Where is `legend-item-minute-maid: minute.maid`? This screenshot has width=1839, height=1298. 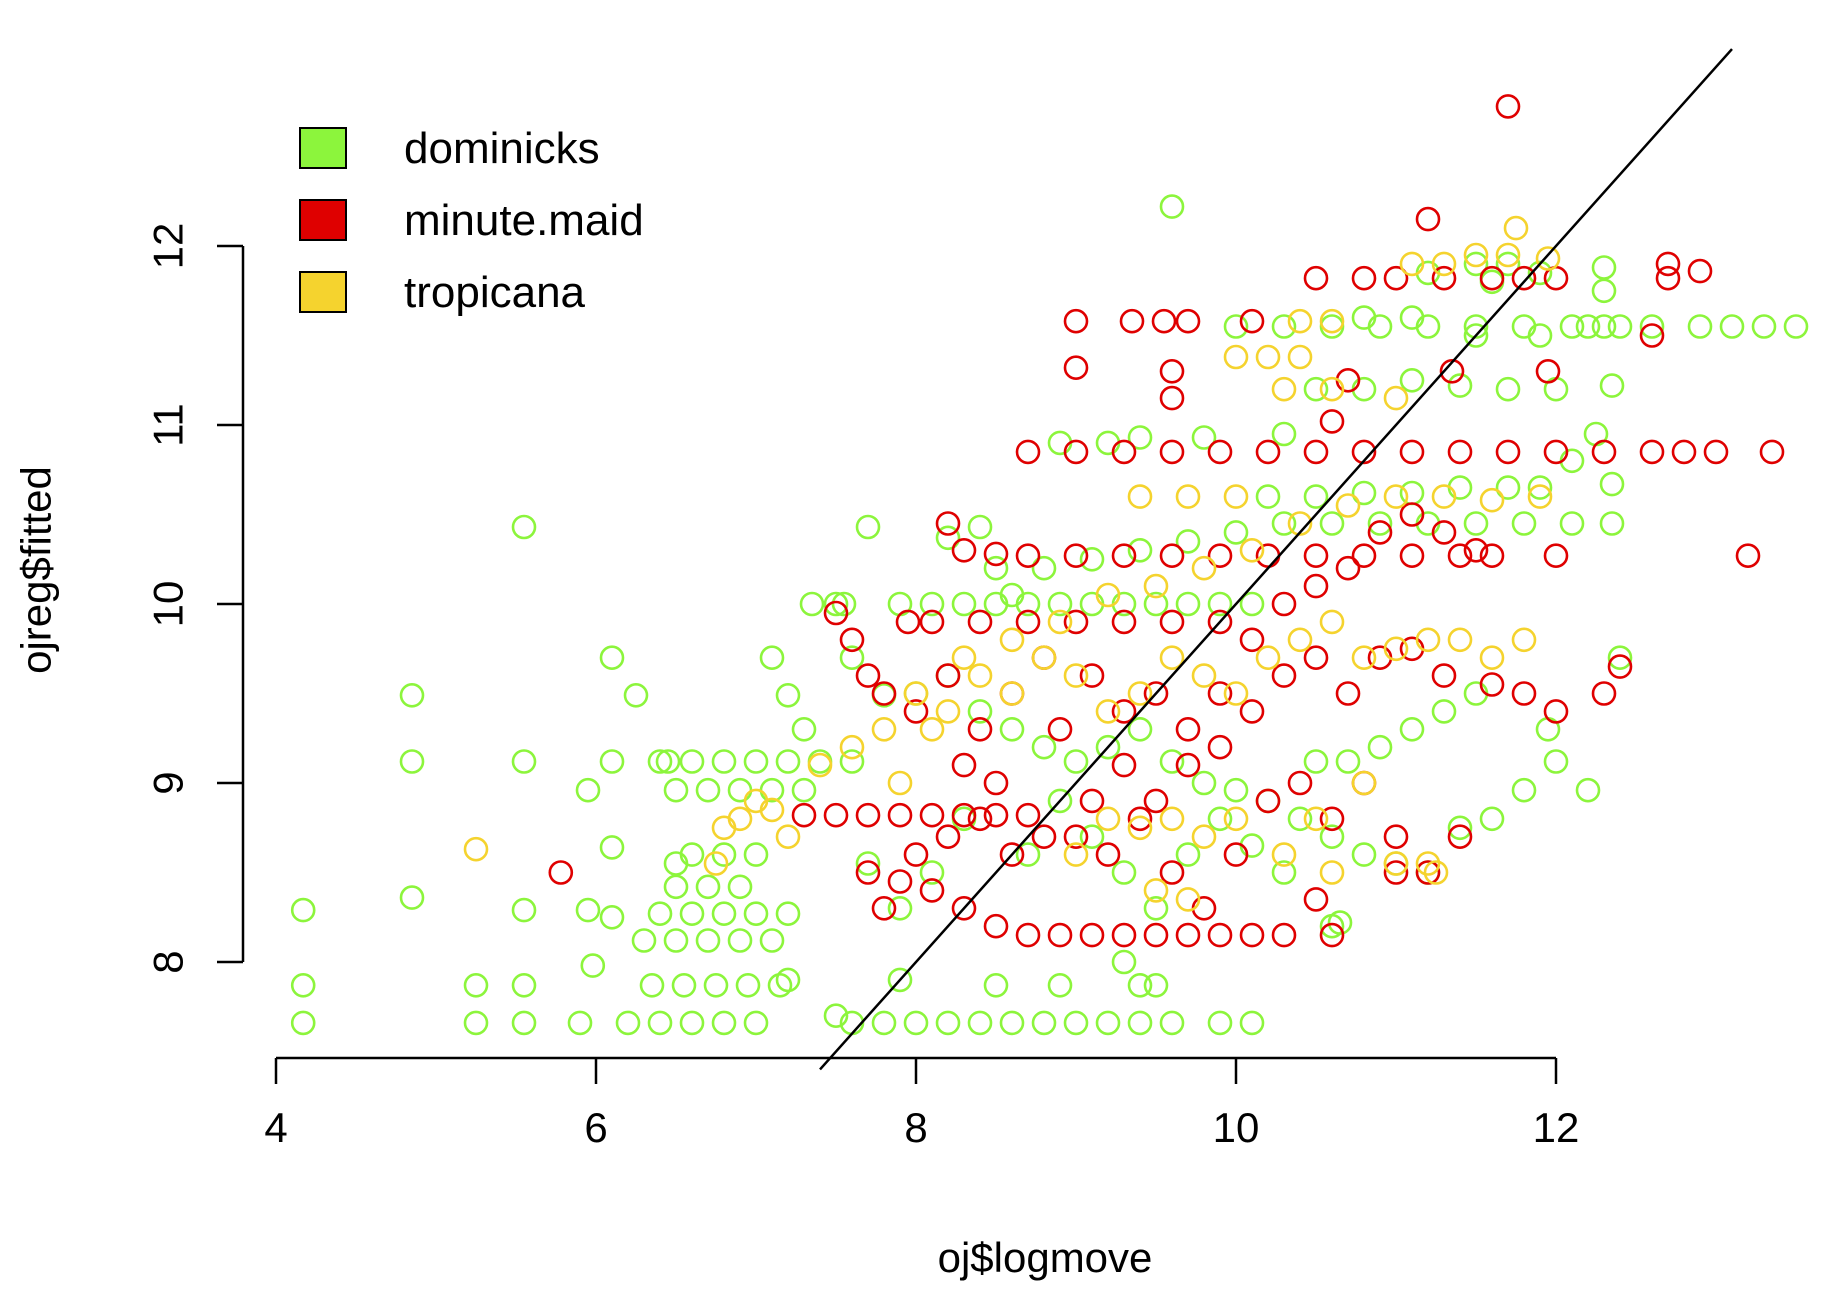 legend-item-minute-maid: minute.maid is located at coordinates (471, 220).